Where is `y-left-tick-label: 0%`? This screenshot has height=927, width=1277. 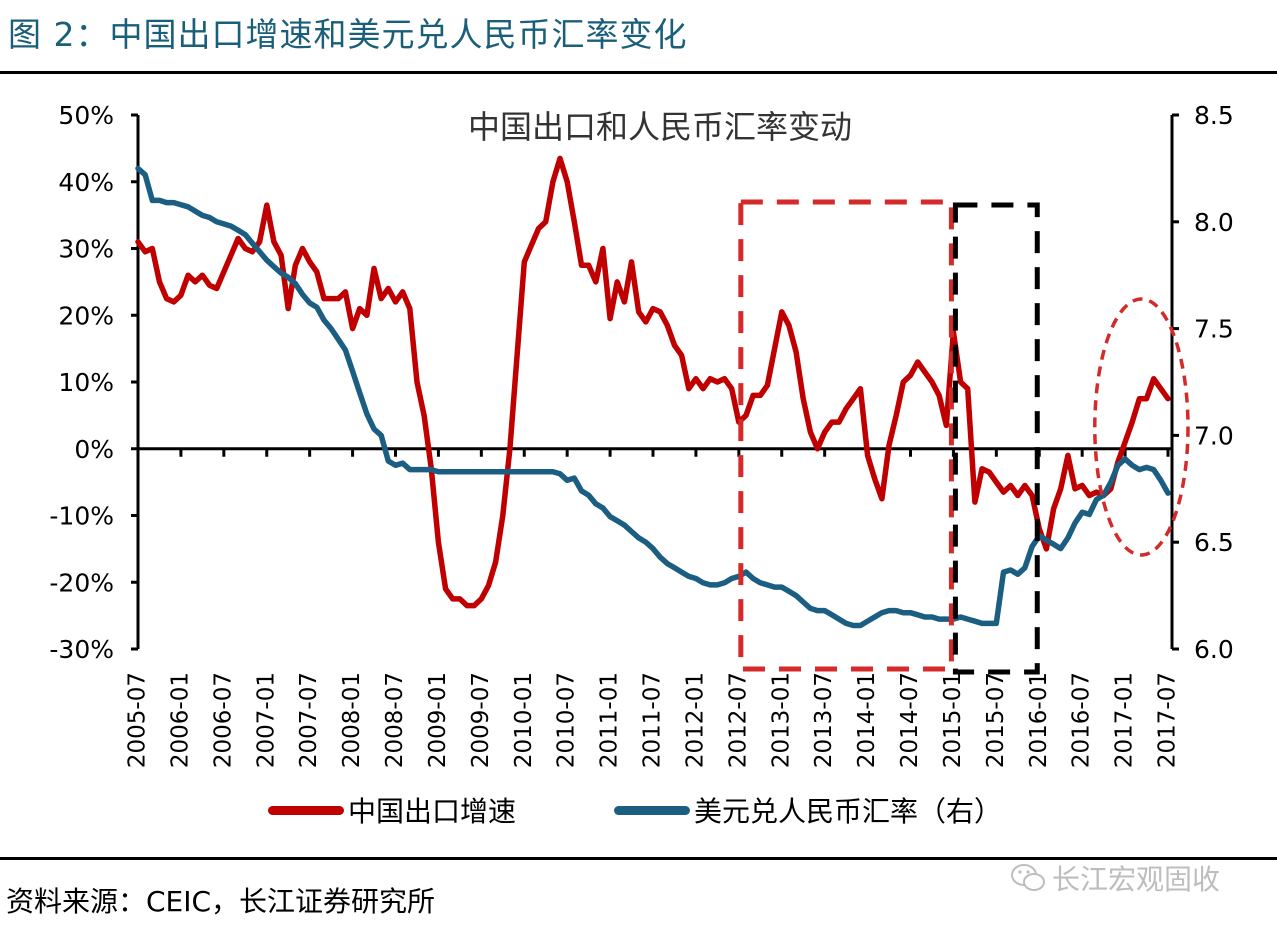
y-left-tick-label: 0% is located at coordinates (94, 449).